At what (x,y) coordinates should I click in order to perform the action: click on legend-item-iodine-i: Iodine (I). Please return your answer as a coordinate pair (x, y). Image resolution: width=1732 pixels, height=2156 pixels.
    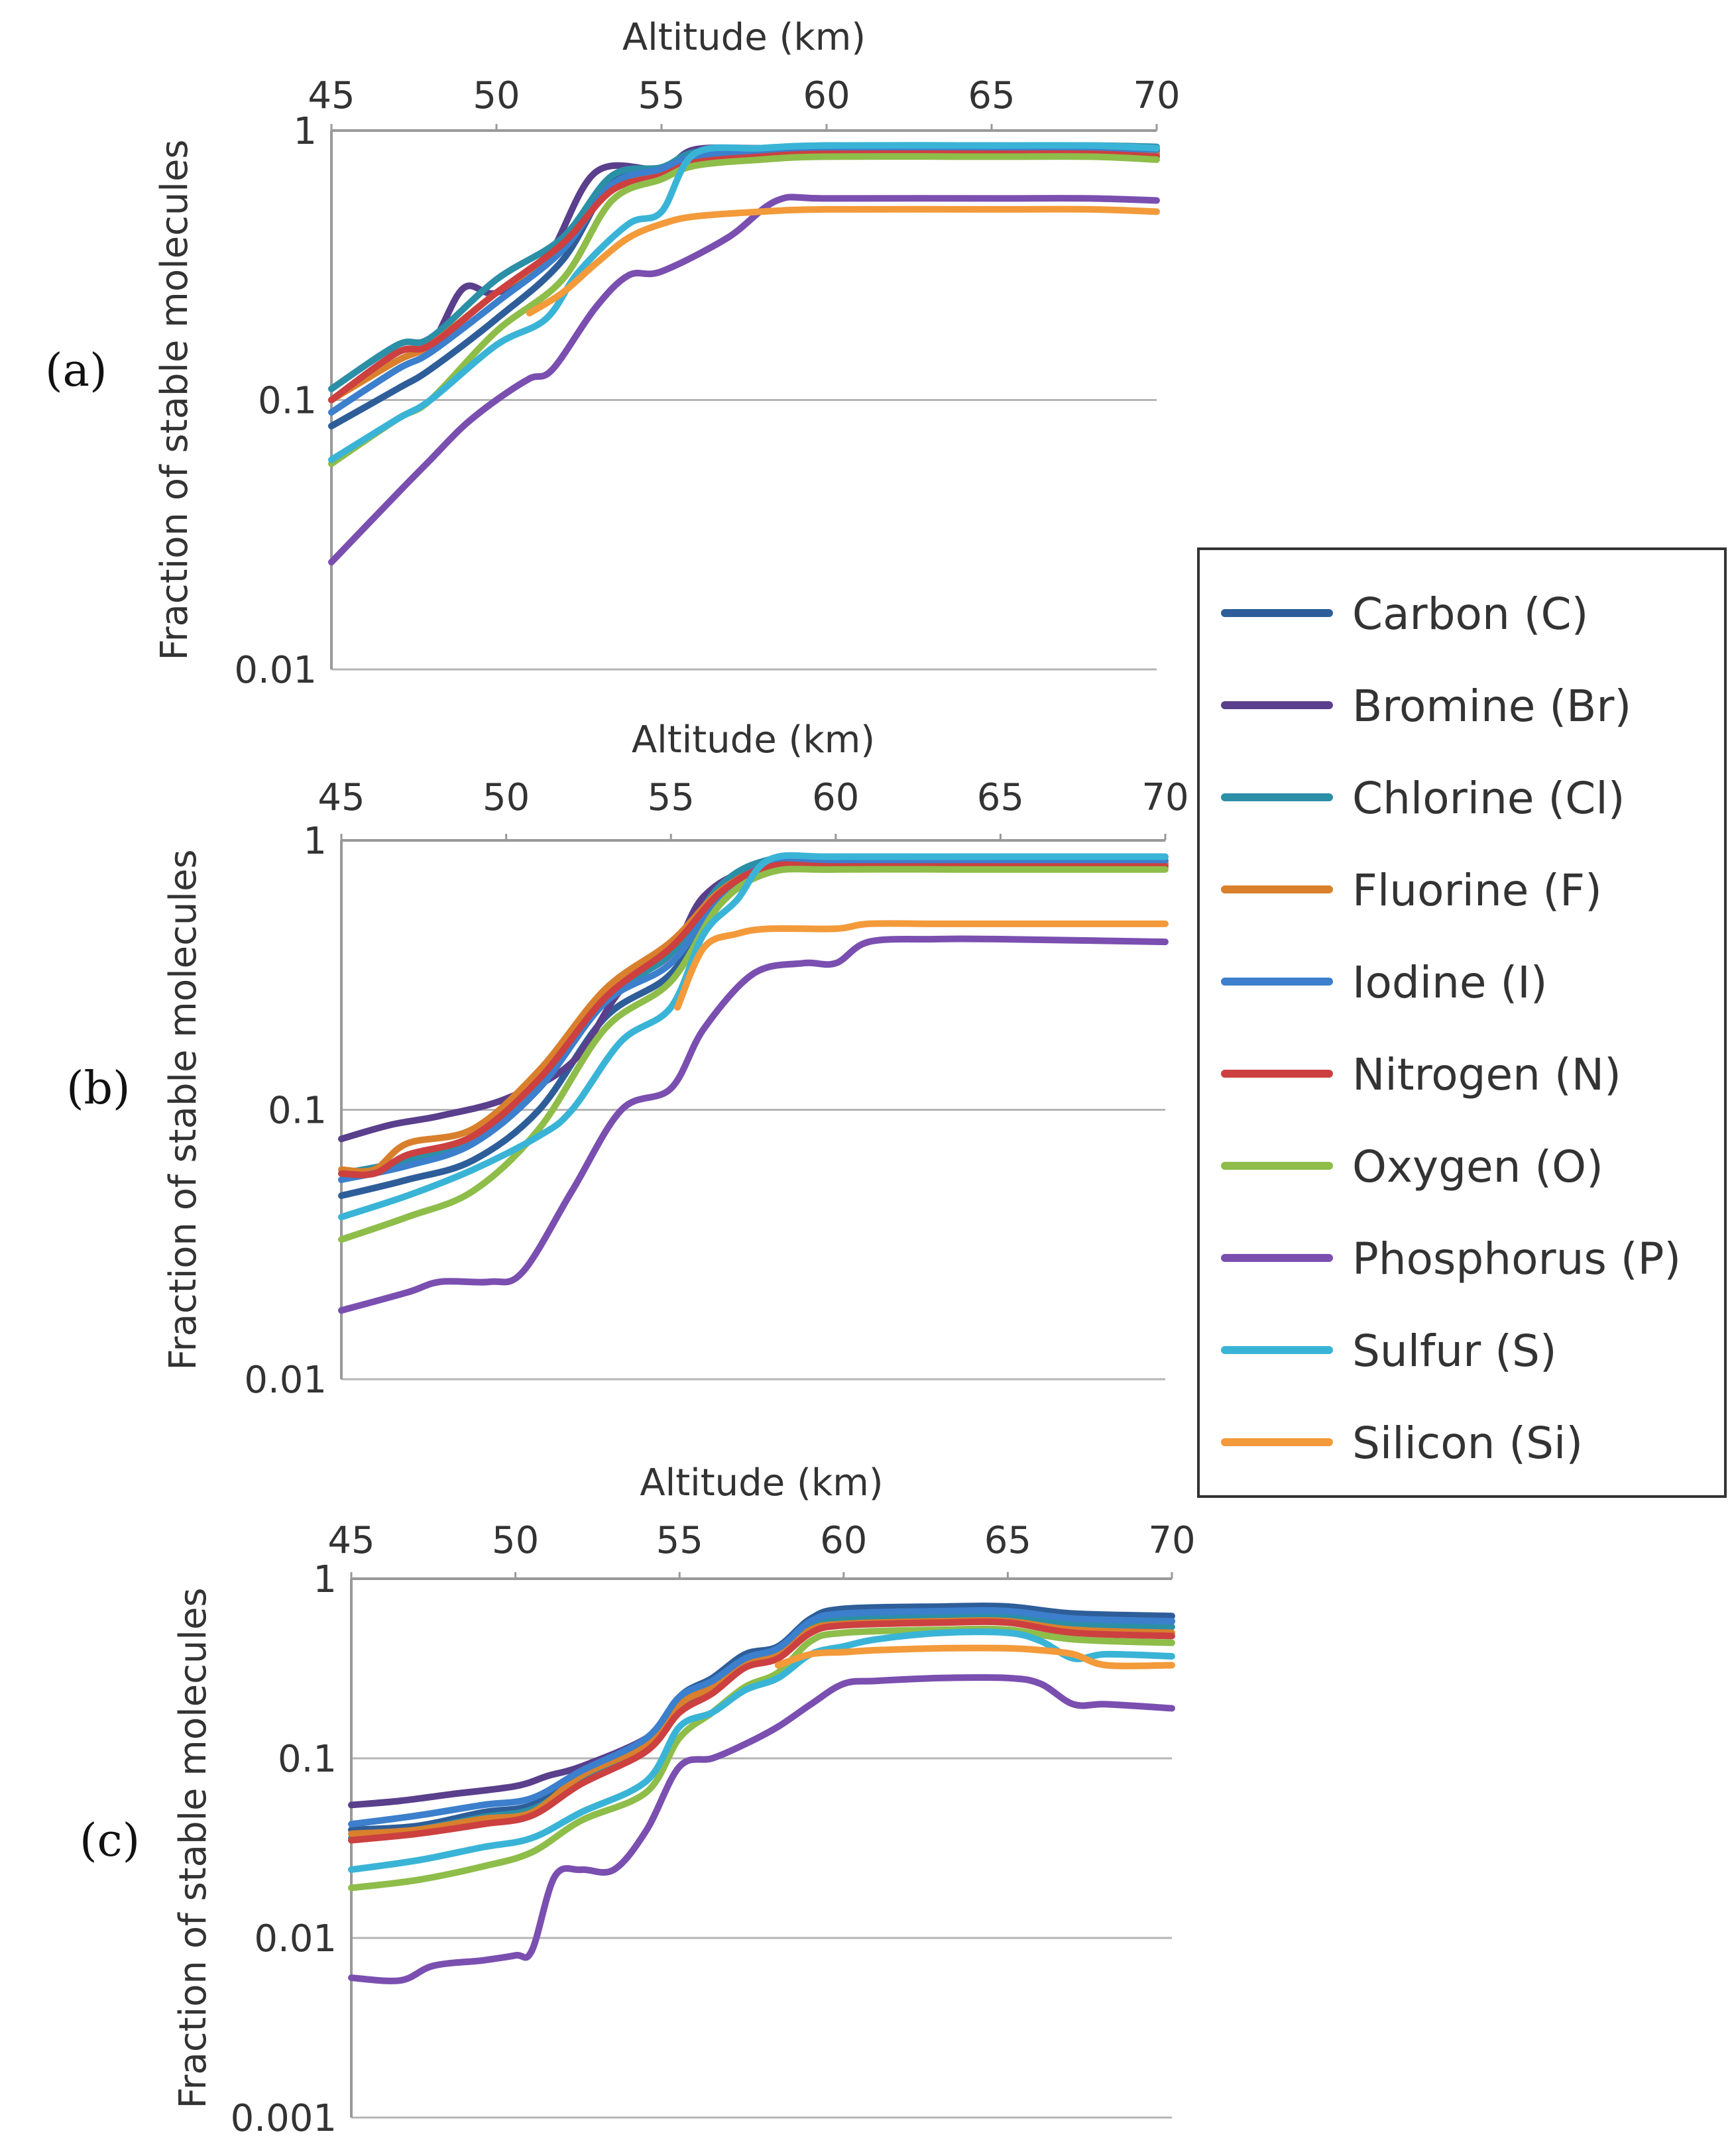
    Looking at the image, I should click on (1384, 982).